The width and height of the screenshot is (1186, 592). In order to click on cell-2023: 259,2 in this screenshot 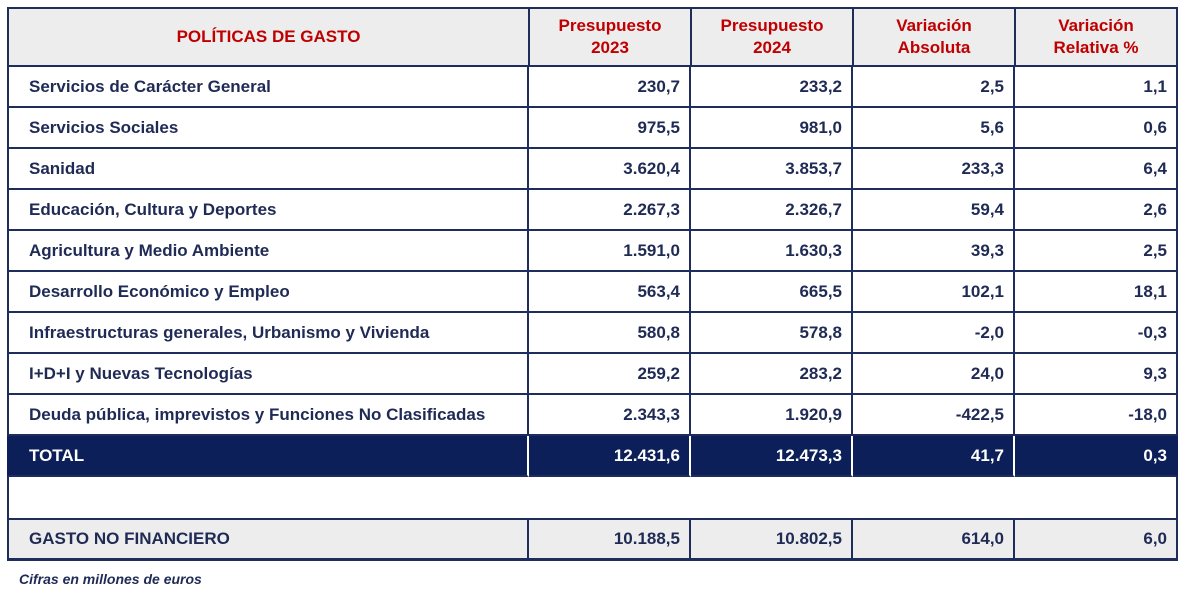, I will do `click(610, 374)`.